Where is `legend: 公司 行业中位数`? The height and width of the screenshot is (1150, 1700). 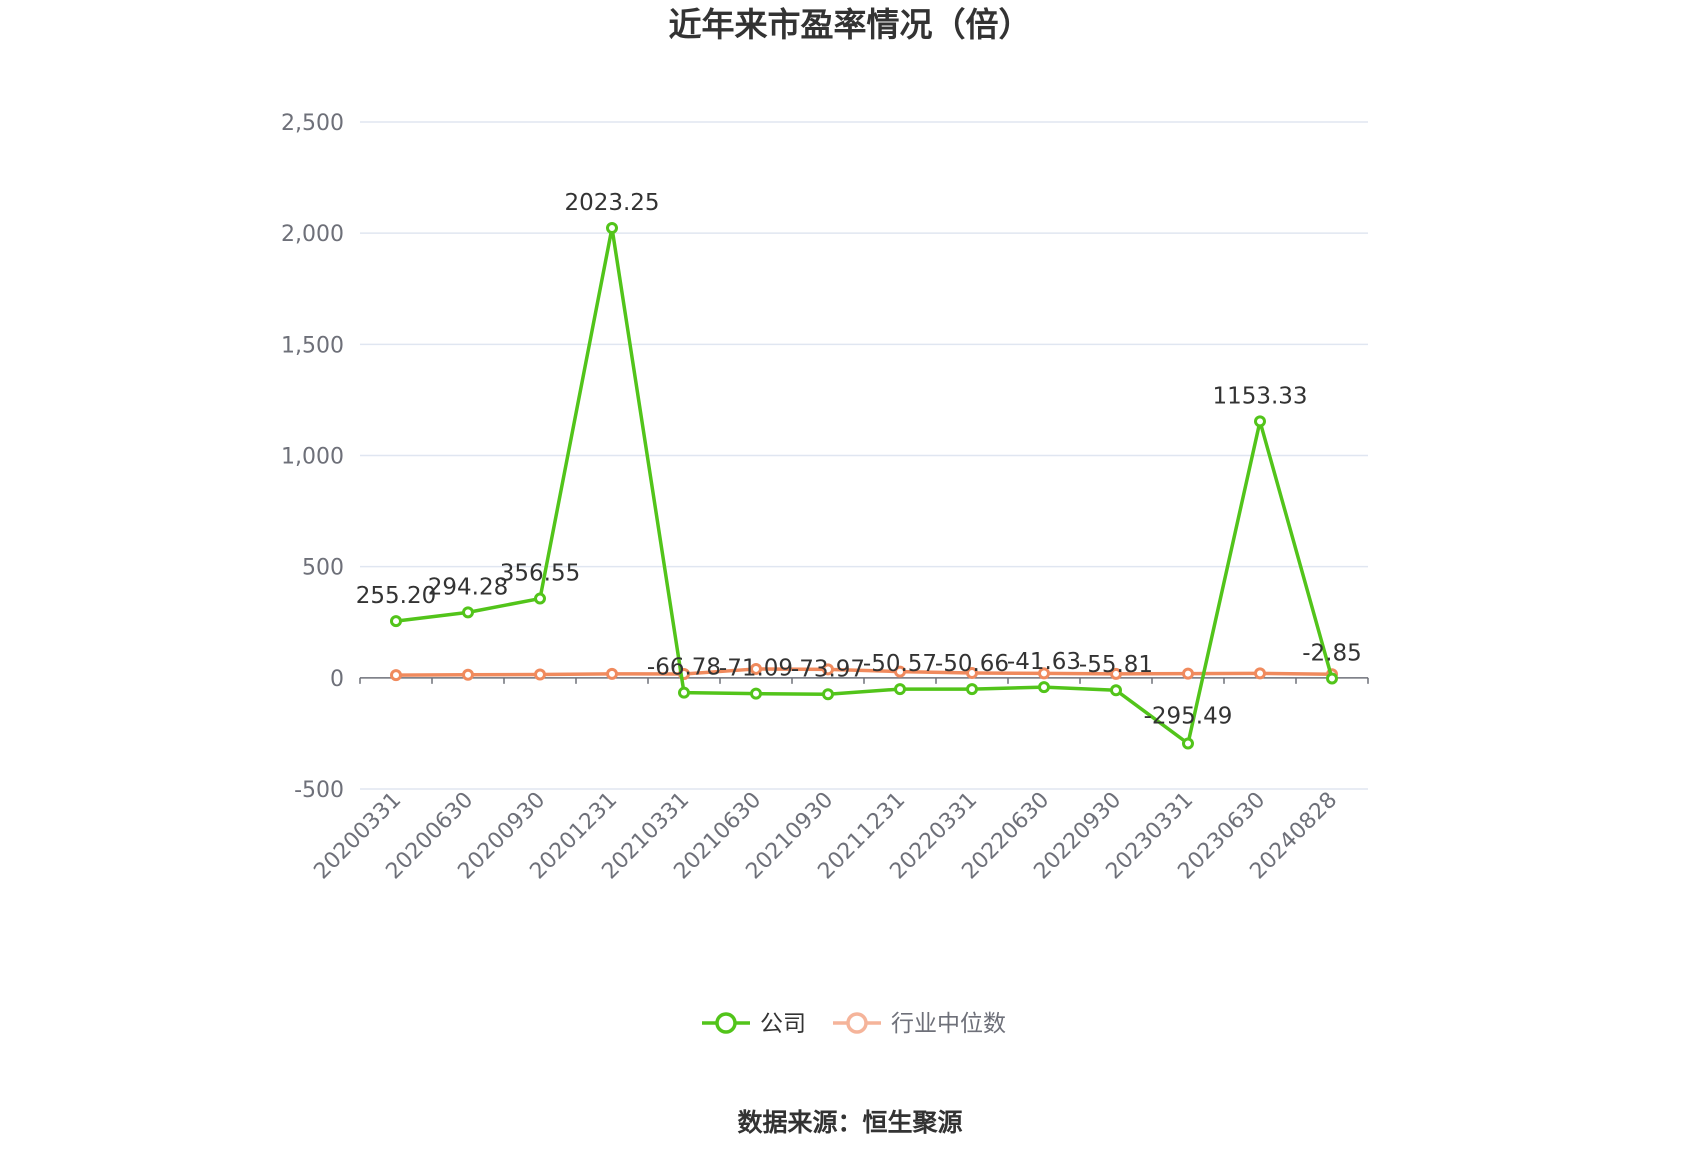 legend: 公司 行业中位数 is located at coordinates (854, 1024).